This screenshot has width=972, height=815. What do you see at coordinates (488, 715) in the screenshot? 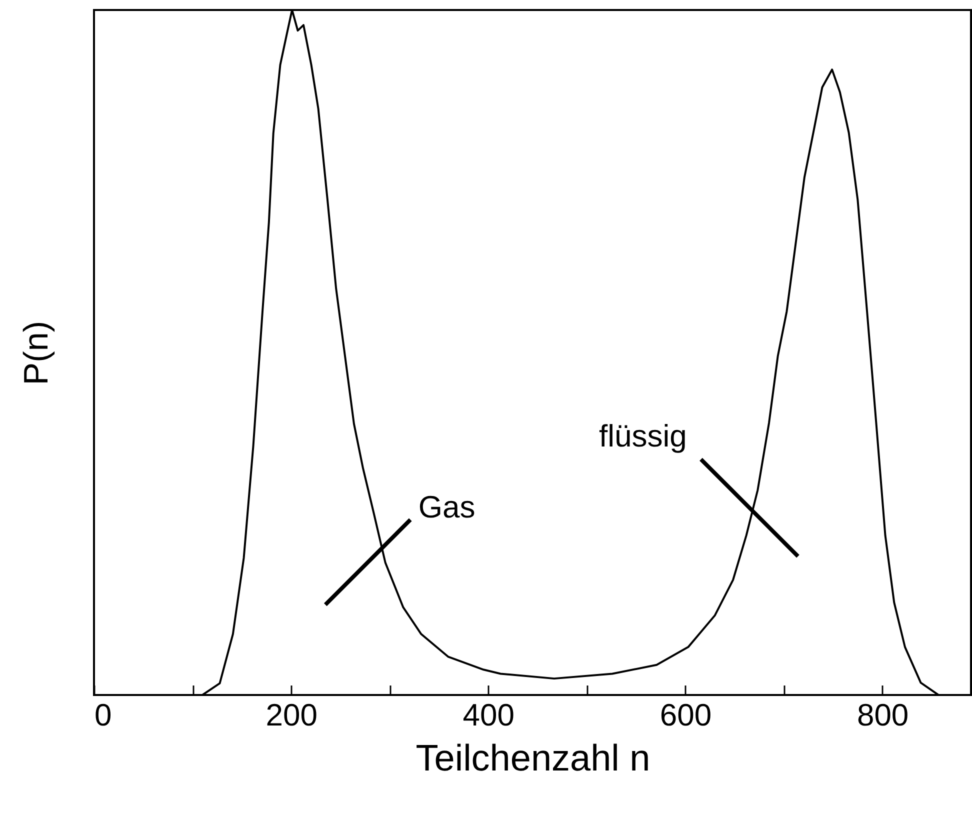
I see `x-tick-label: 400` at bounding box center [488, 715].